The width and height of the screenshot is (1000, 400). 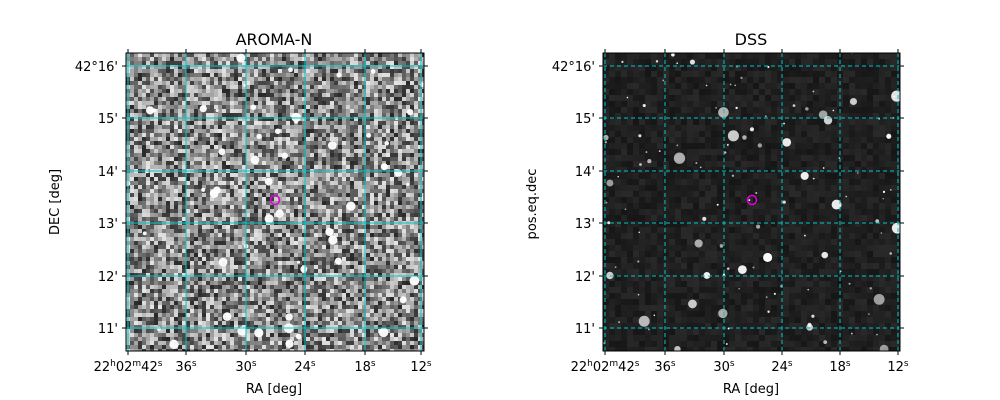 What do you see at coordinates (740, 367) in the screenshot?
I see `x-tick-labels-right: 22h02m42s 36s 30s 24s 18s 12s` at bounding box center [740, 367].